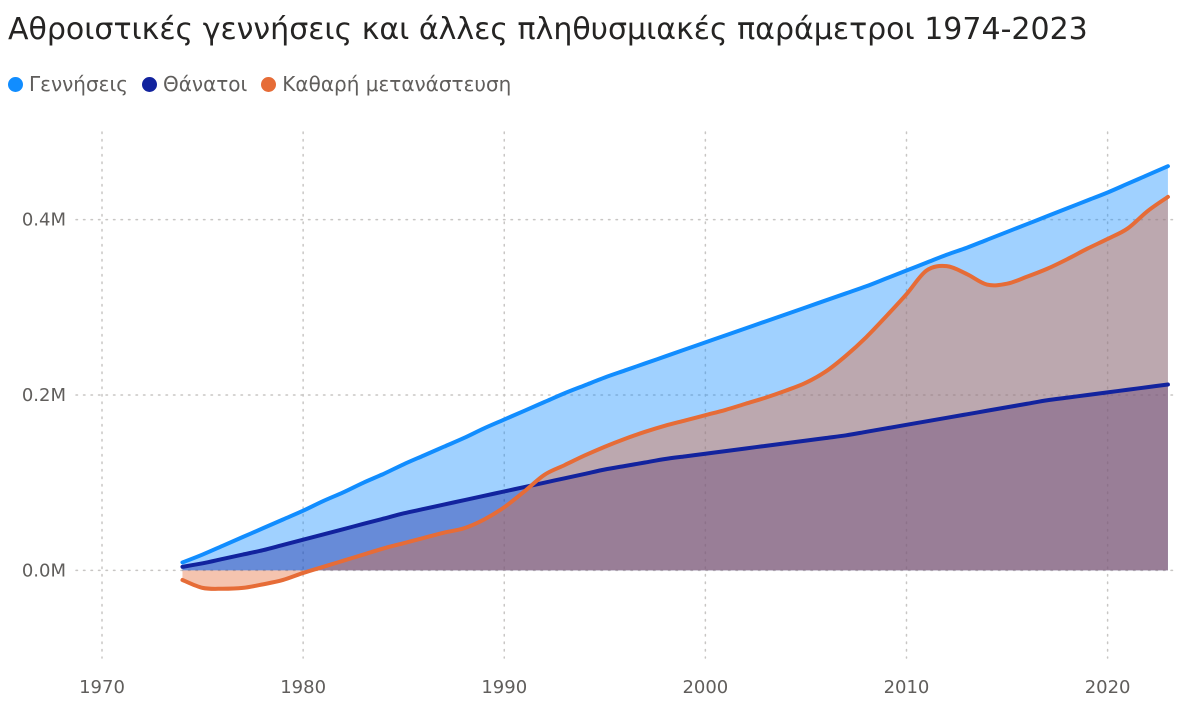 This screenshot has width=1200, height=708. Describe the element at coordinates (102, 687) in the screenshot. I see `x-tick-label-1970: 1970` at that location.